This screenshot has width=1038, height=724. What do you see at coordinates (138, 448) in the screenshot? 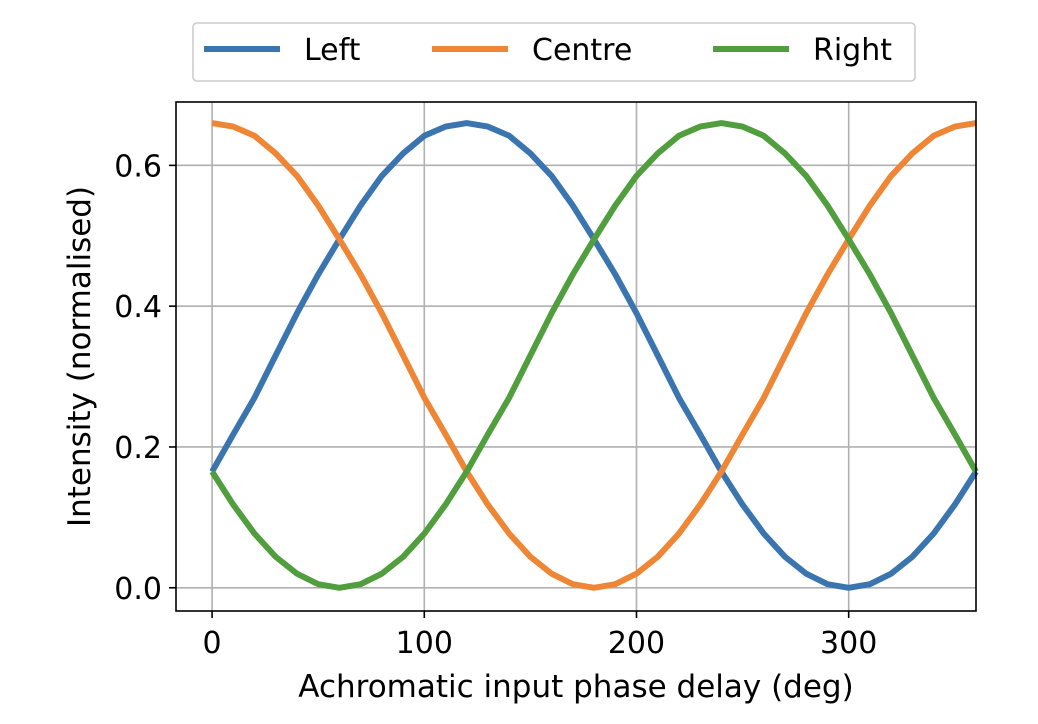
I see `y-tick-label: 0.2` at bounding box center [138, 448].